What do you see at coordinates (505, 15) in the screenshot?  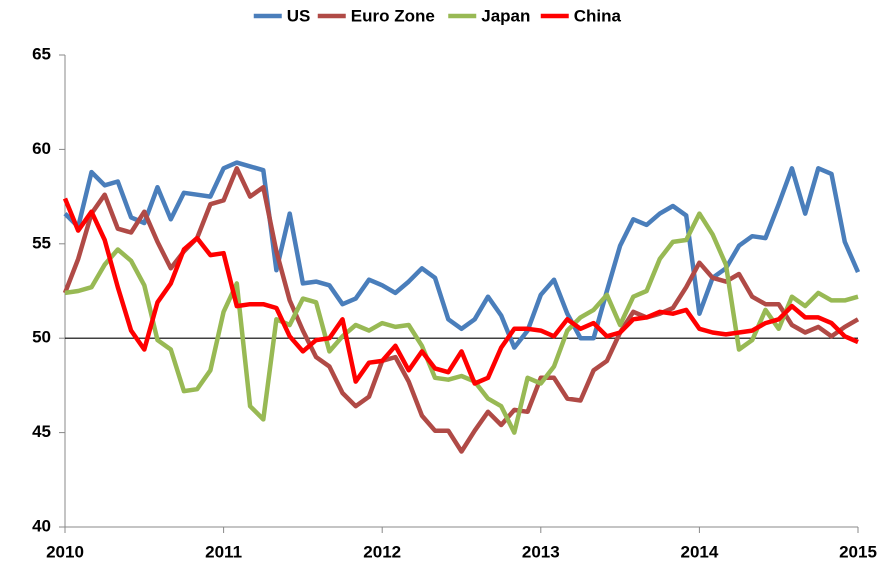 I see `legend-label: Japan` at bounding box center [505, 15].